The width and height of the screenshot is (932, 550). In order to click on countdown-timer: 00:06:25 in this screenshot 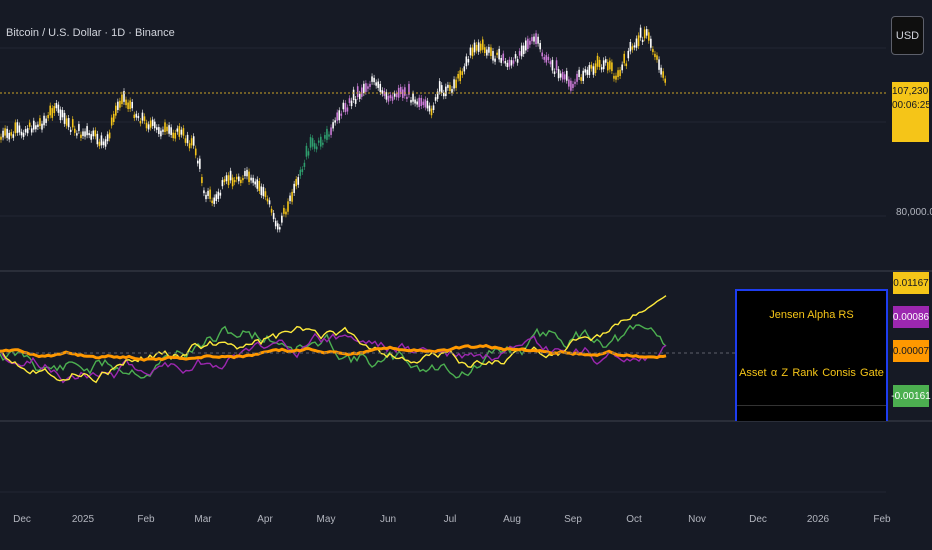, I will do `click(911, 105)`.